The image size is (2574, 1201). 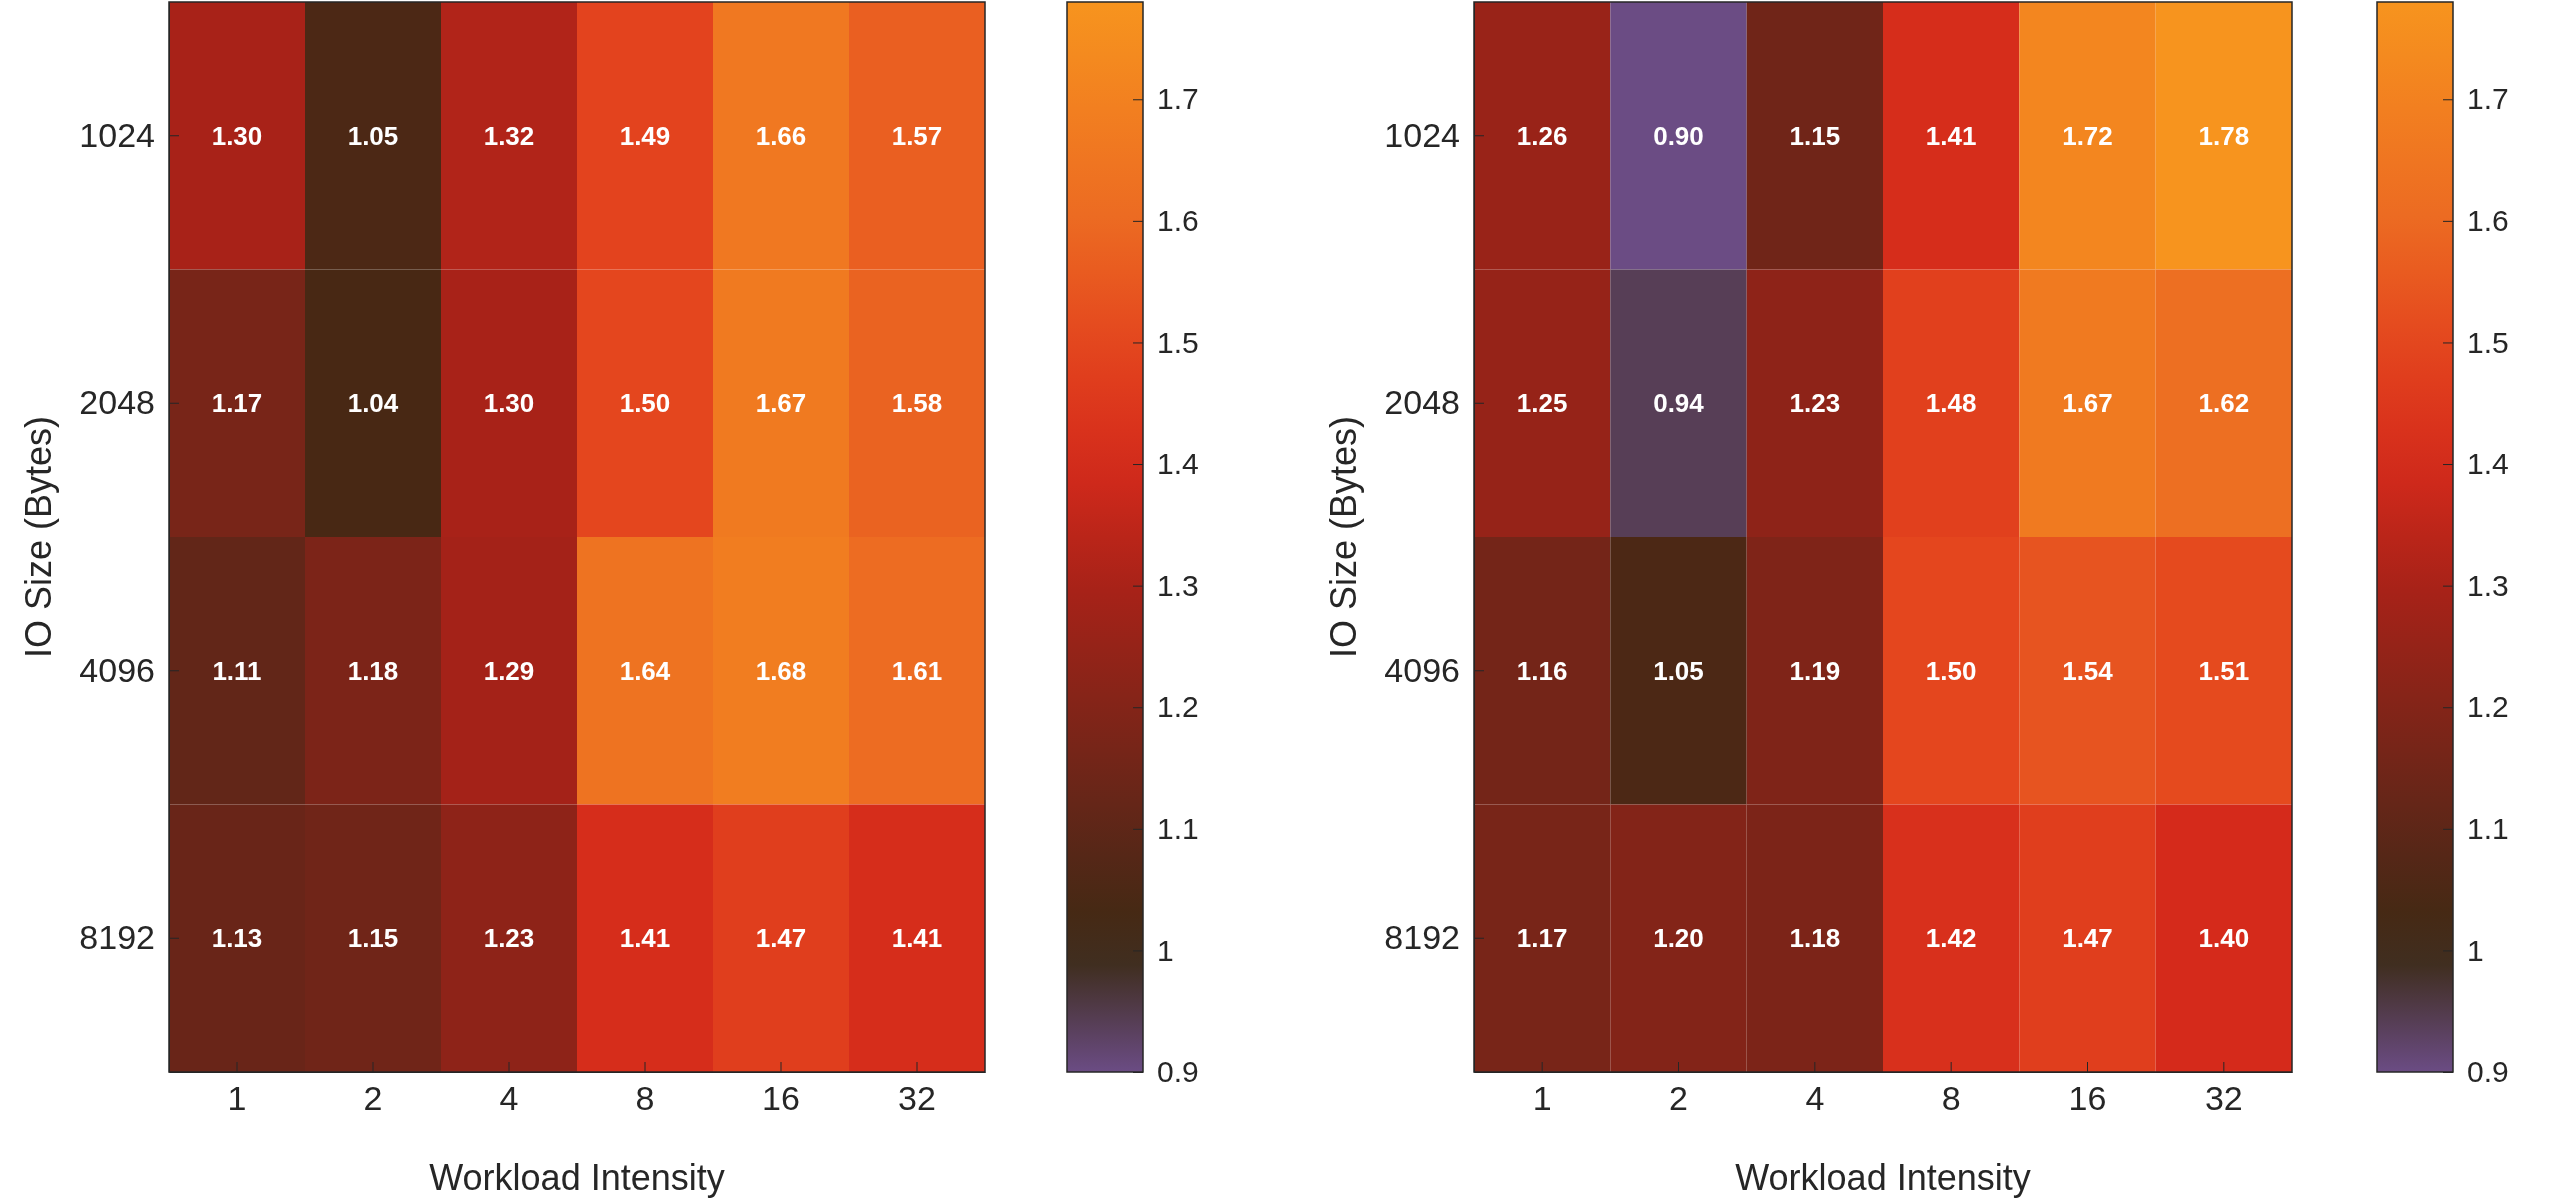 What do you see at coordinates (1542, 403) in the screenshot?
I see `data-label: 1.25` at bounding box center [1542, 403].